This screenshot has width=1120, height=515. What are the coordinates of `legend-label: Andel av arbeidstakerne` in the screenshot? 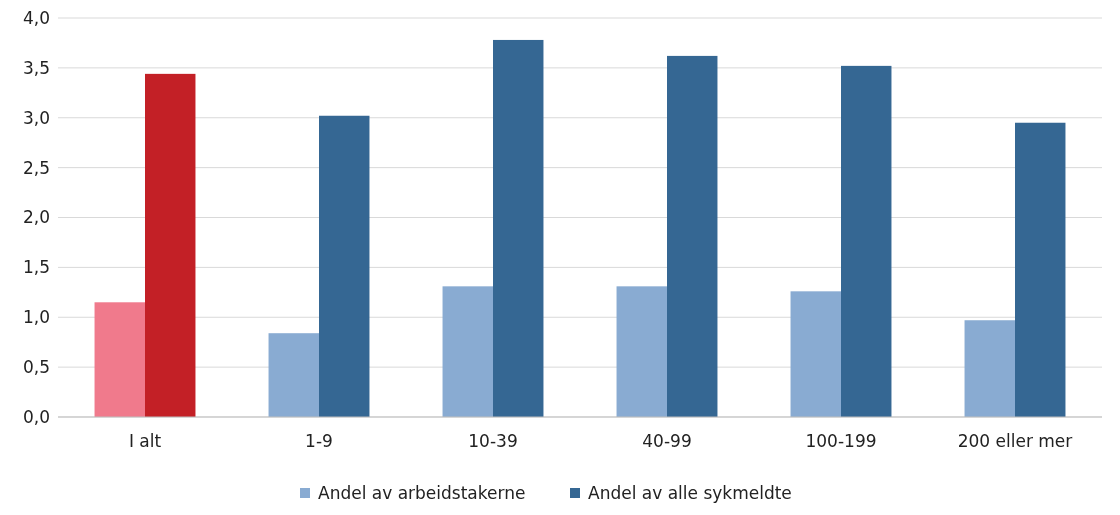 It's located at (422, 493).